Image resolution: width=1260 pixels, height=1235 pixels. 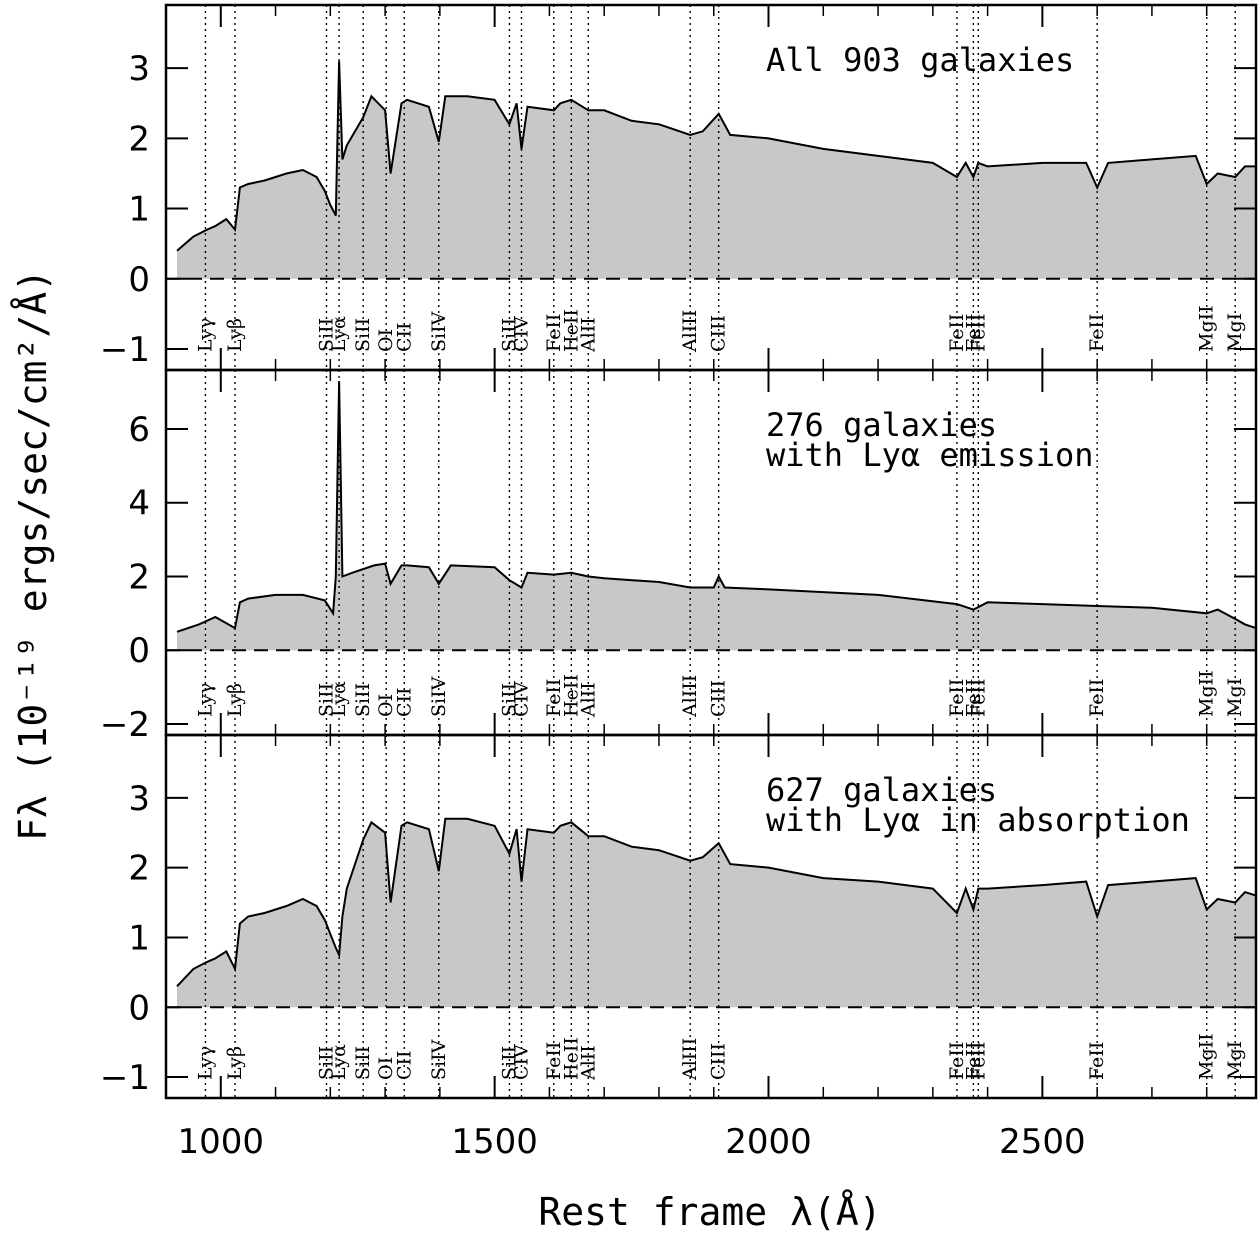 What do you see at coordinates (881, 790) in the screenshot?
I see `panel-title: 627 galaxies` at bounding box center [881, 790].